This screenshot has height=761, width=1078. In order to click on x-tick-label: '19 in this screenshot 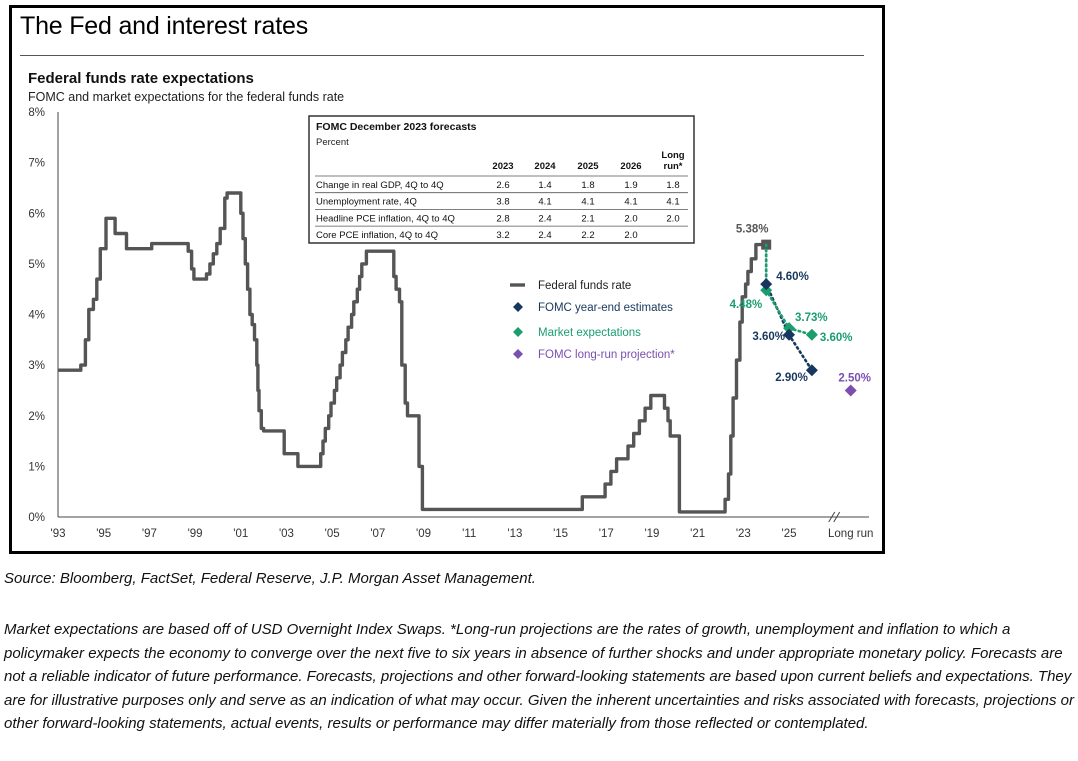, I will do `click(651, 534)`.